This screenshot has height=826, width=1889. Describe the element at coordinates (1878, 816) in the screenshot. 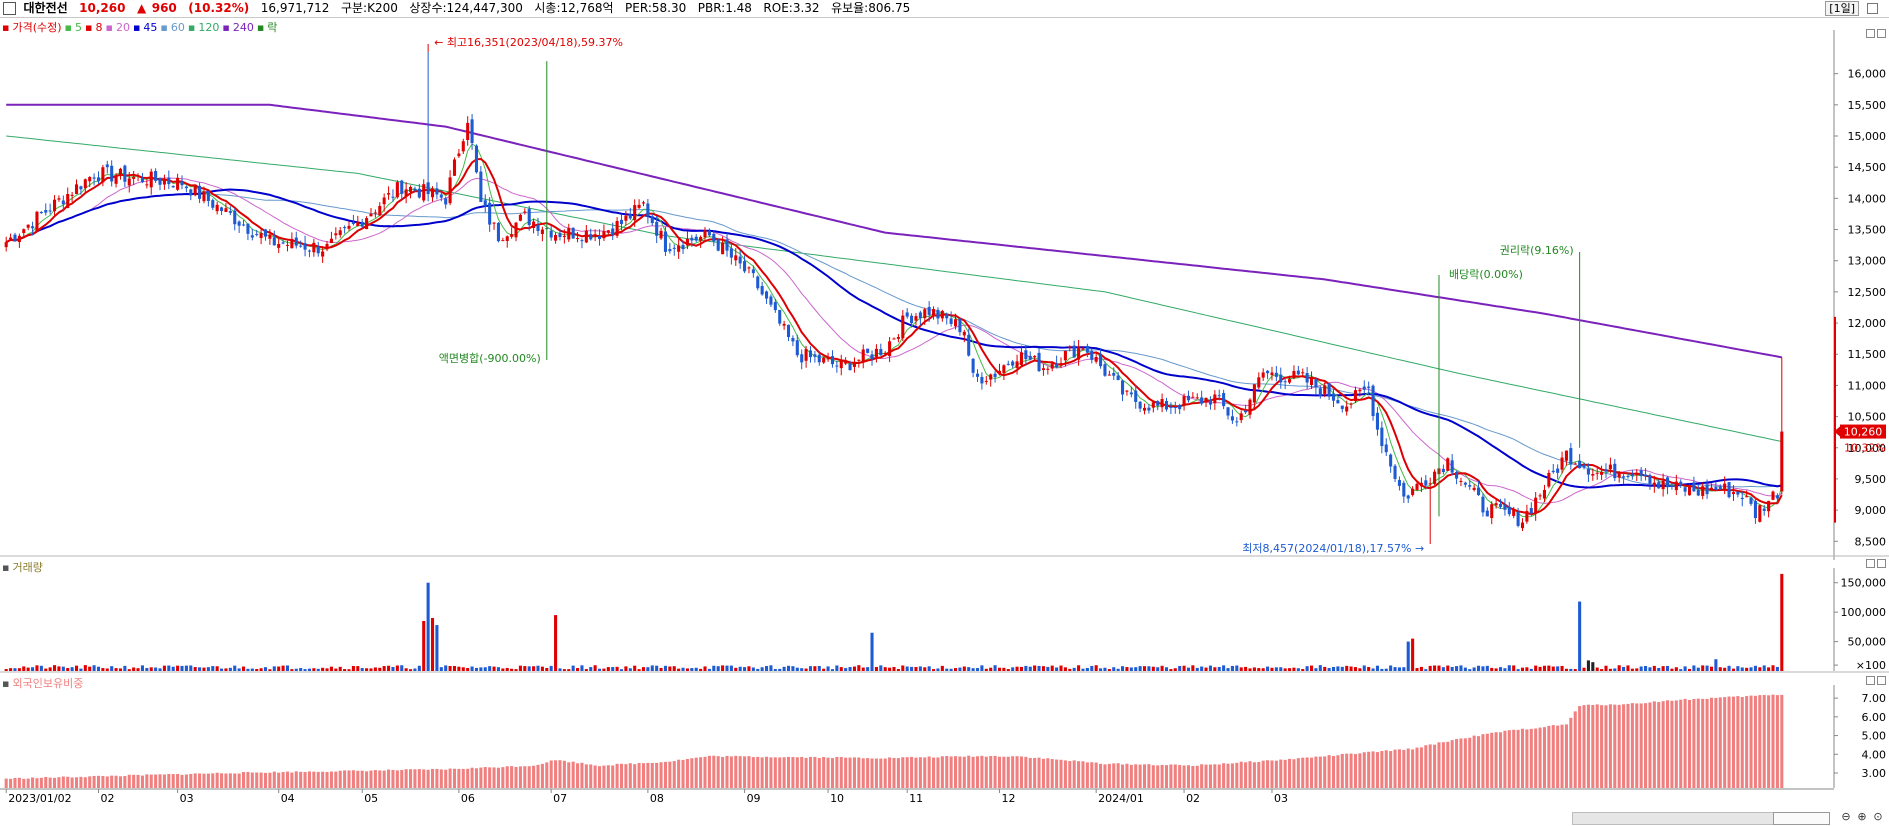

I see `zoom-reset-icon: ⊙` at that location.